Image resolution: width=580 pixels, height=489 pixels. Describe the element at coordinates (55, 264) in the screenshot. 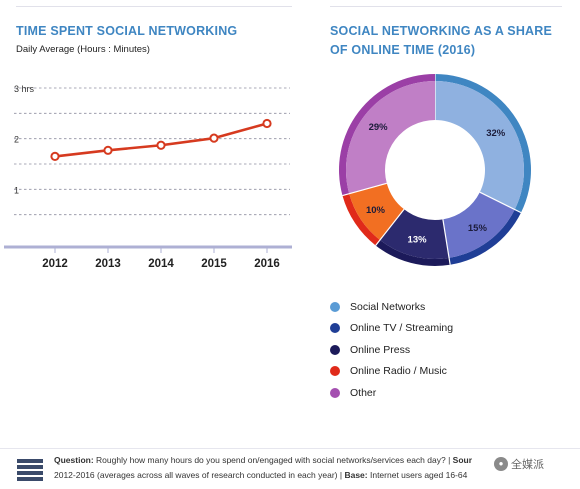

I see `x-tick-label: 2012` at that location.